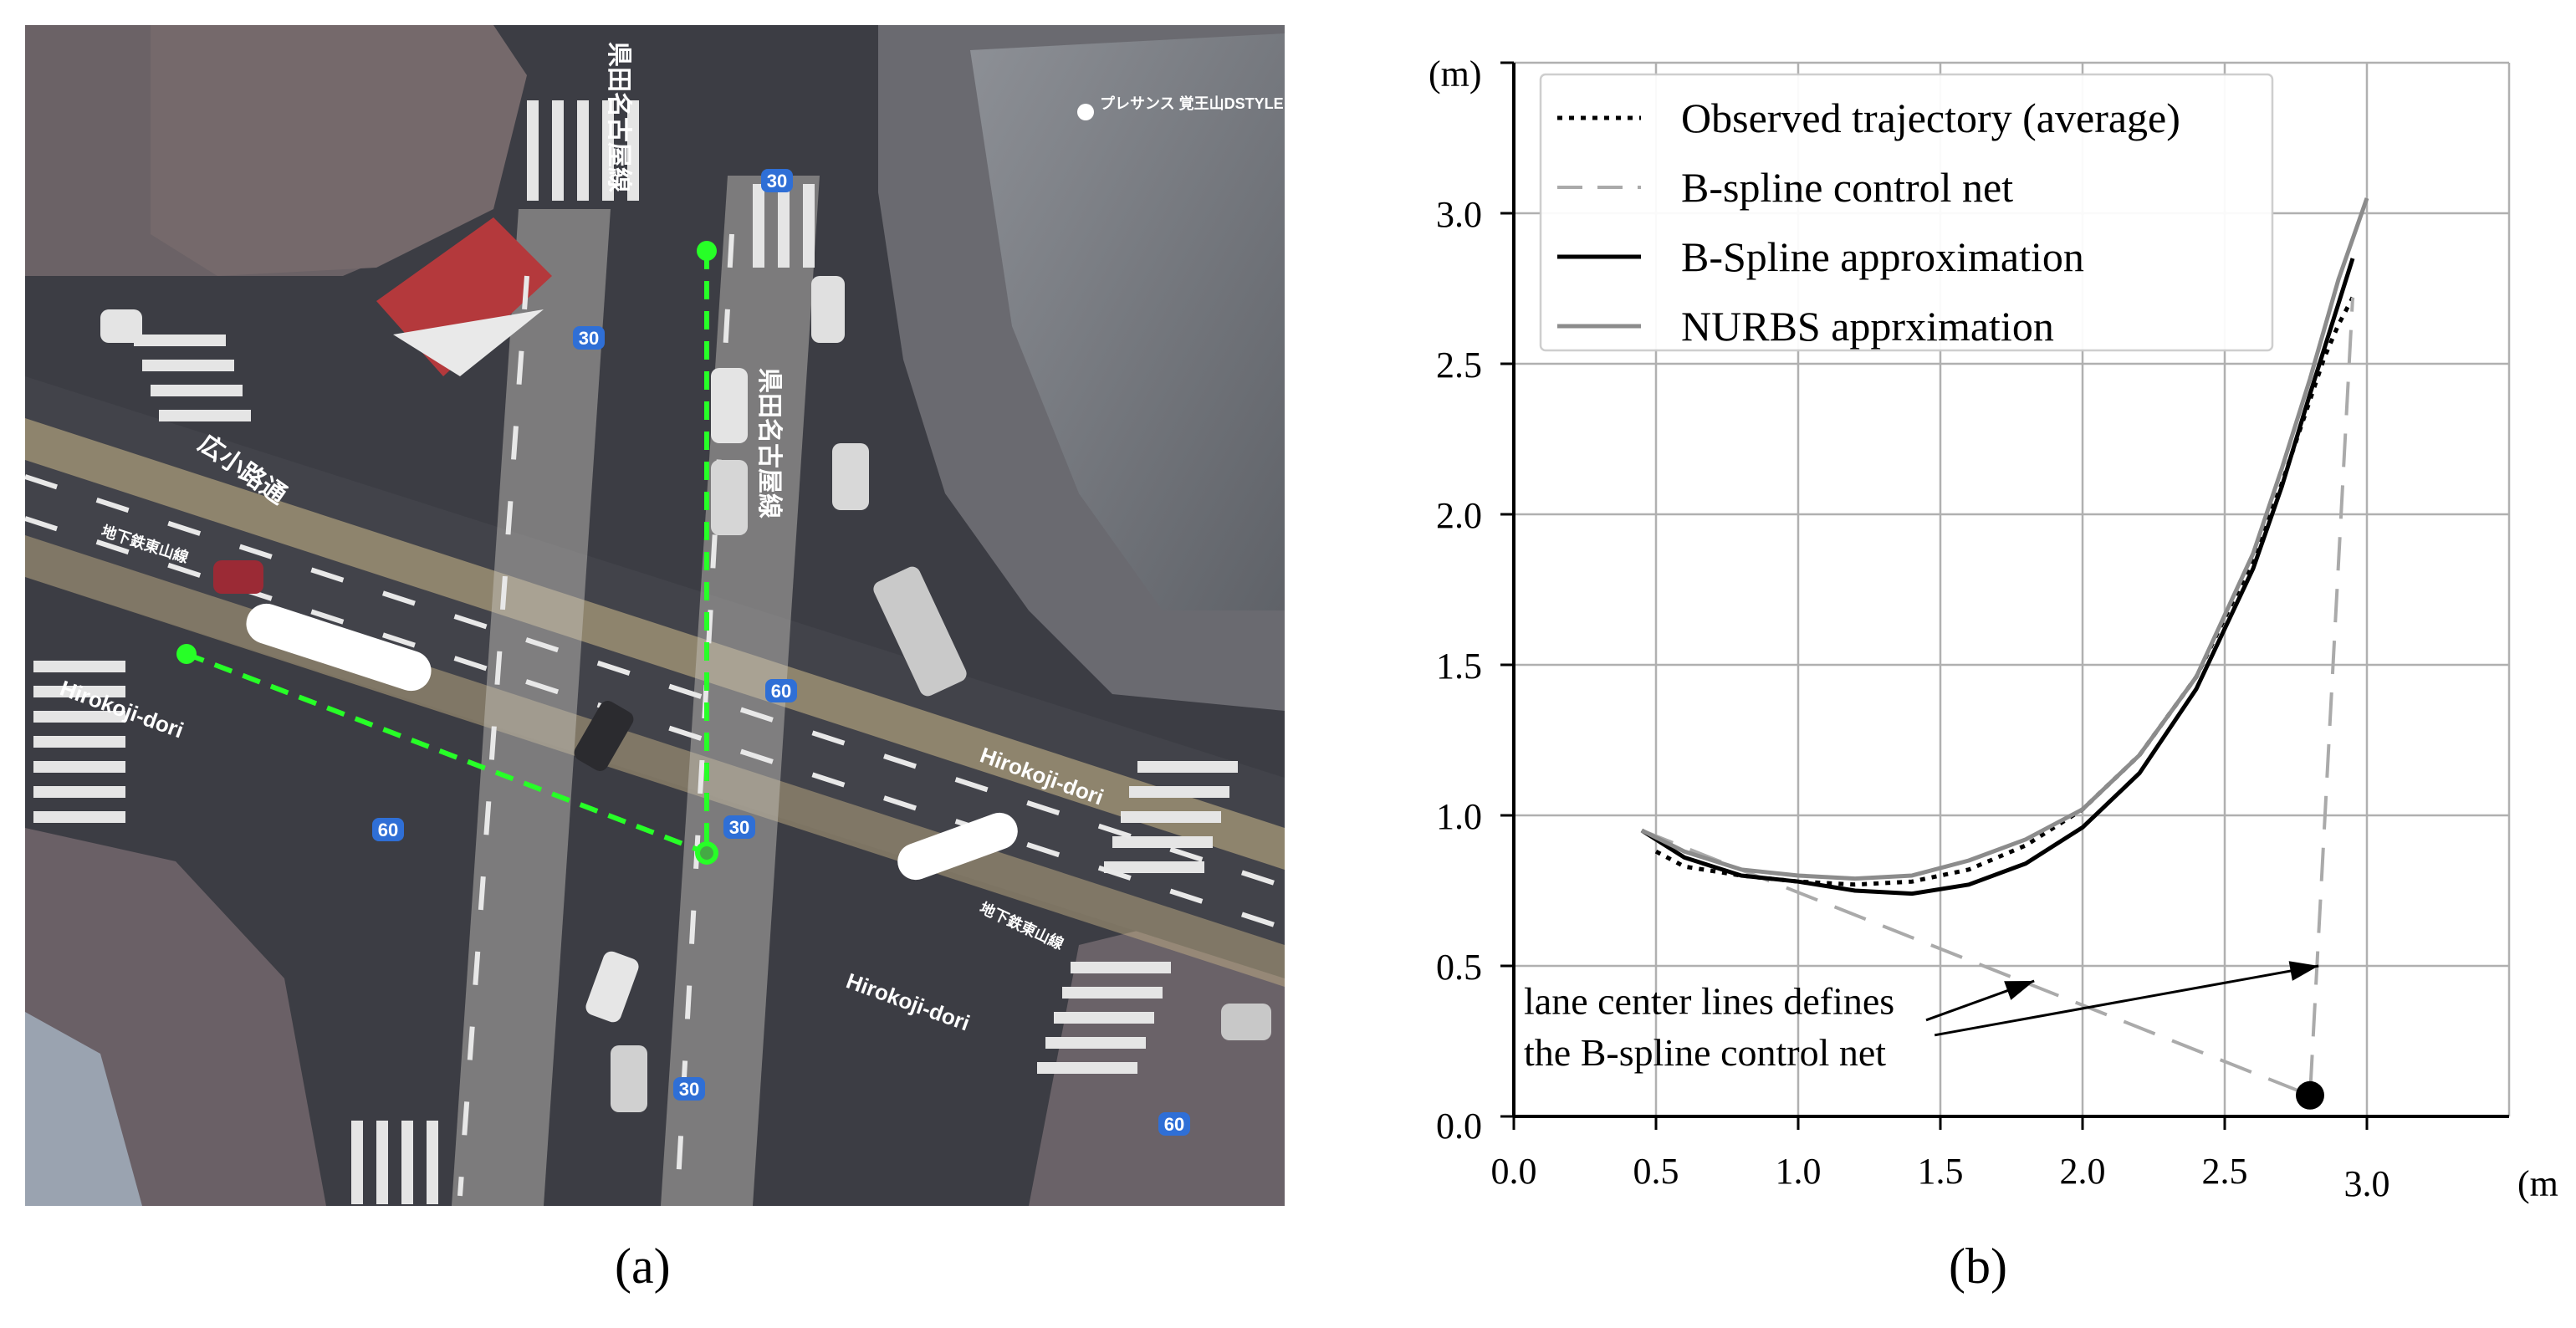 This screenshot has height=1328, width=2576. Describe the element at coordinates (1459, 816) in the screenshot. I see `y-tick-label: 1.0` at that location.